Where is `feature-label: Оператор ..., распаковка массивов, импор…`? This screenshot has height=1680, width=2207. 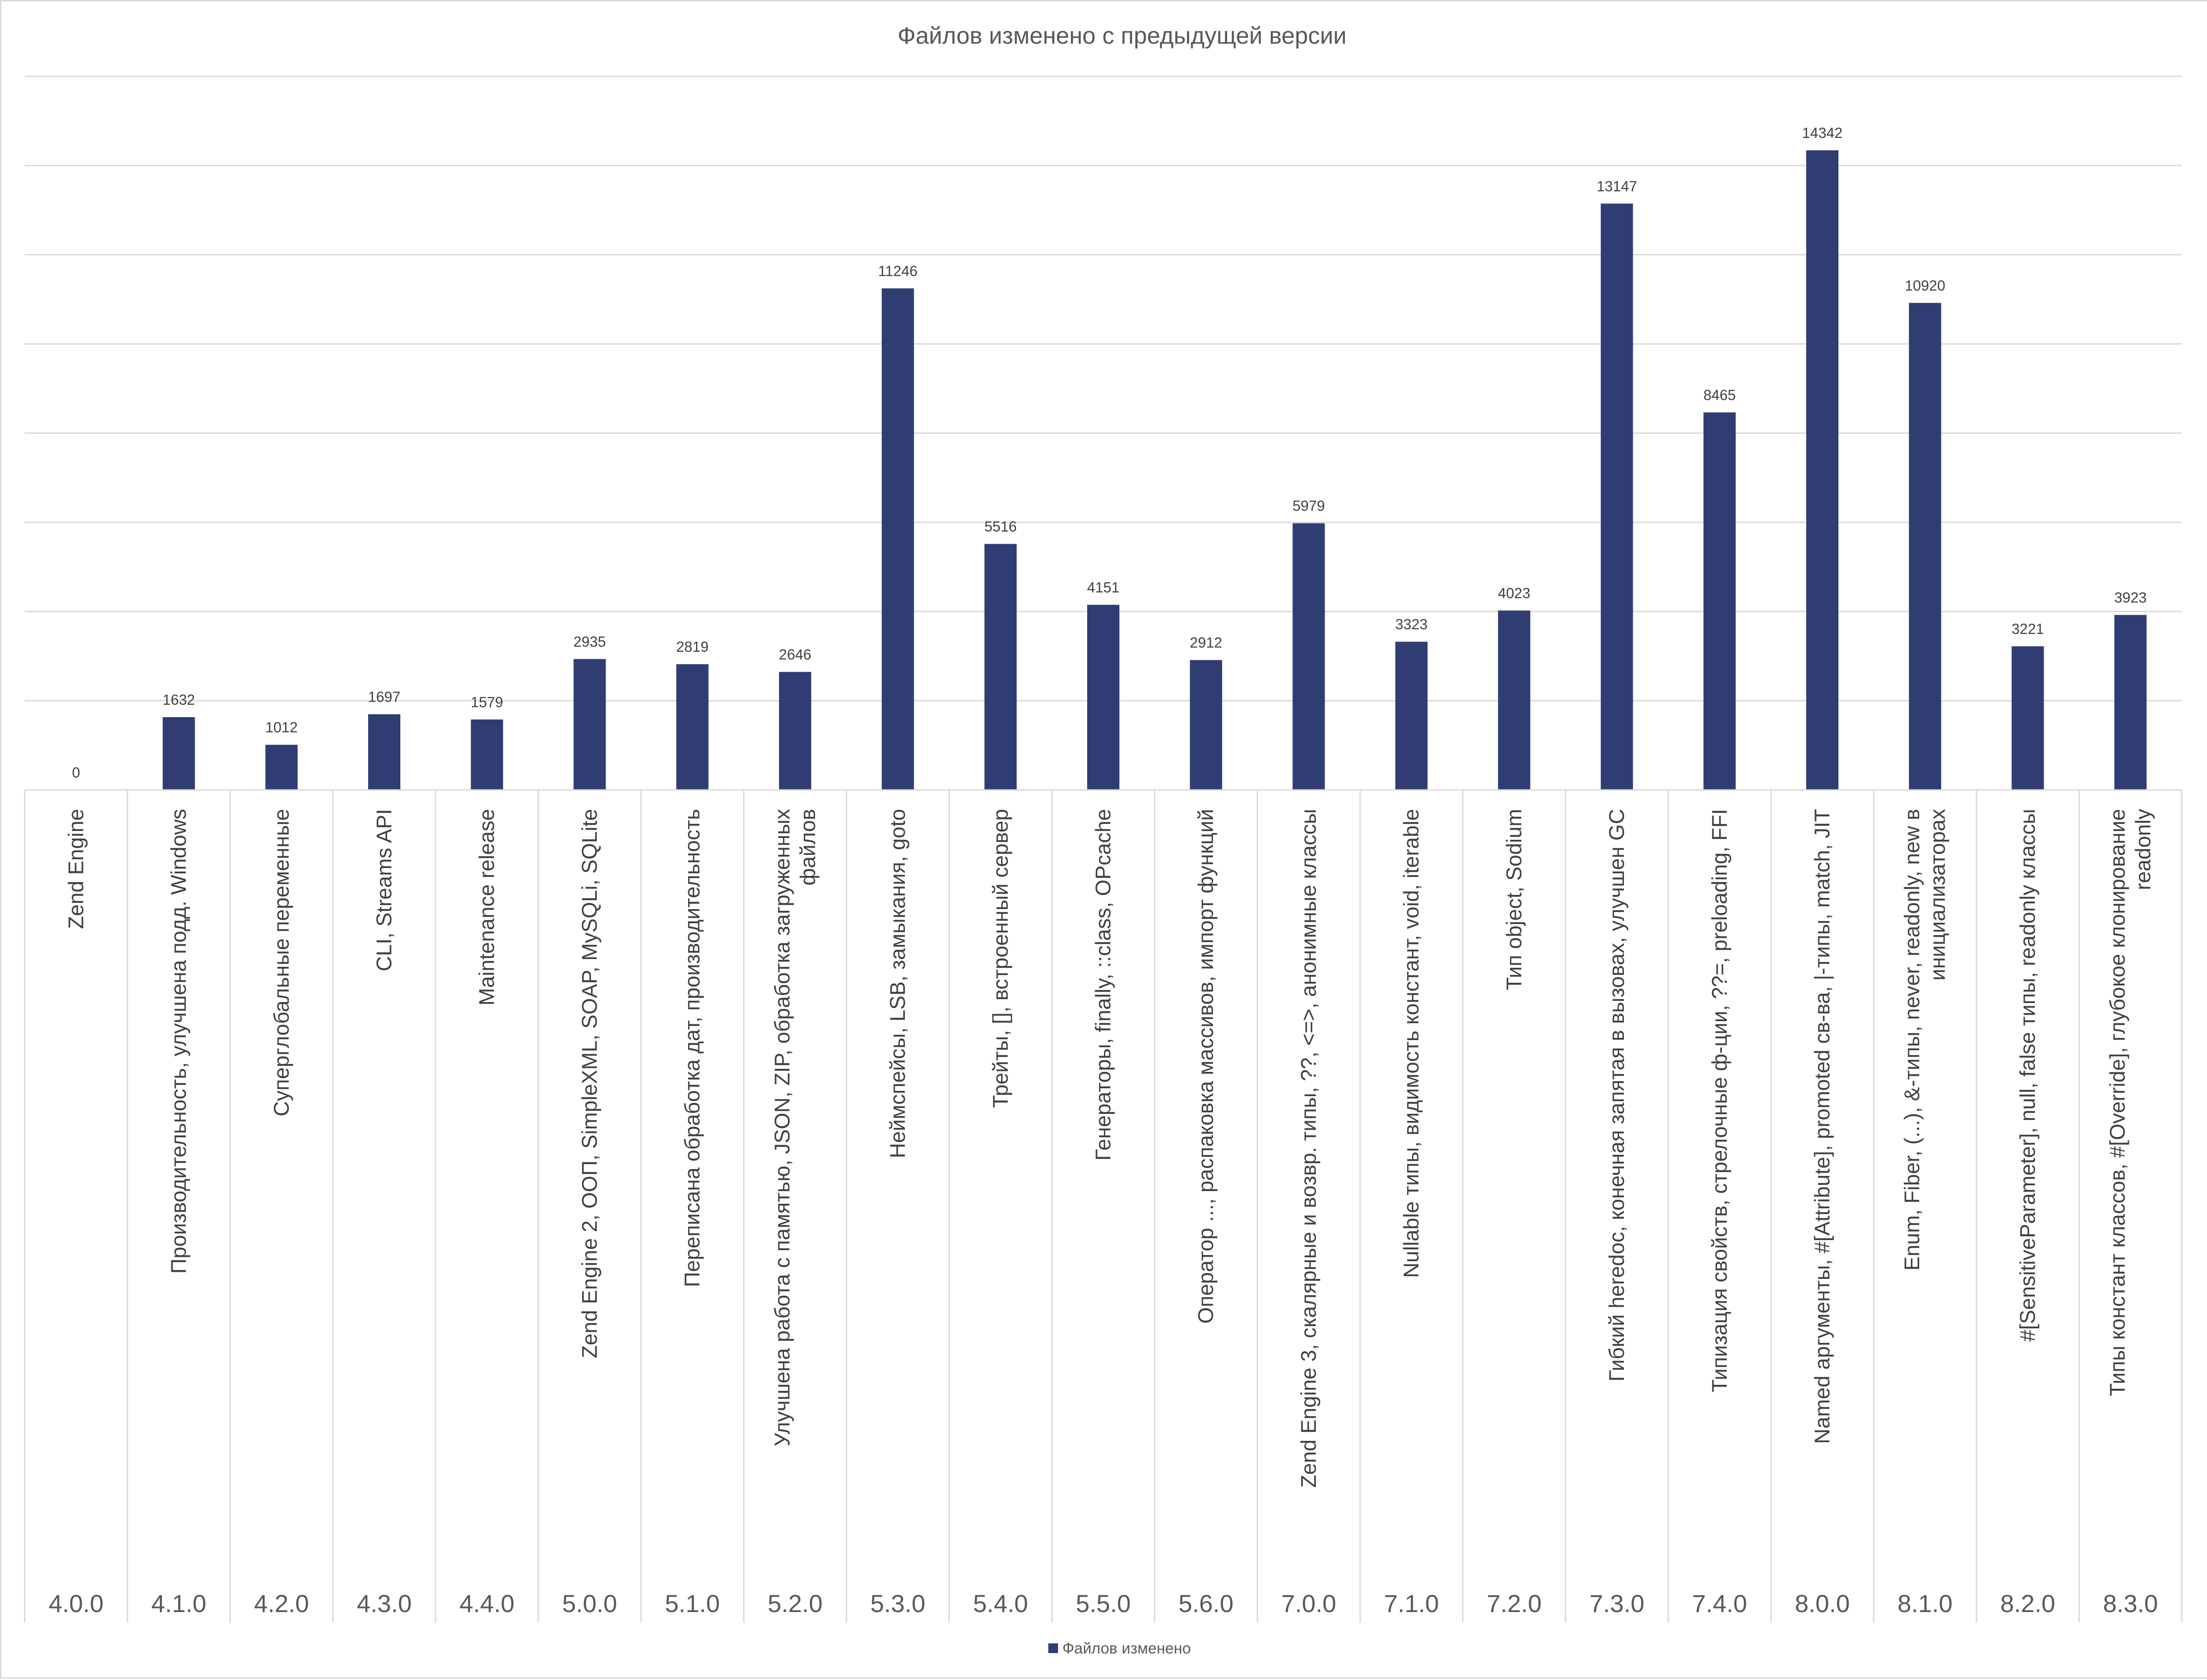
feature-label: Оператор ..., распаковка массивов, импор… is located at coordinates (1206, 1066).